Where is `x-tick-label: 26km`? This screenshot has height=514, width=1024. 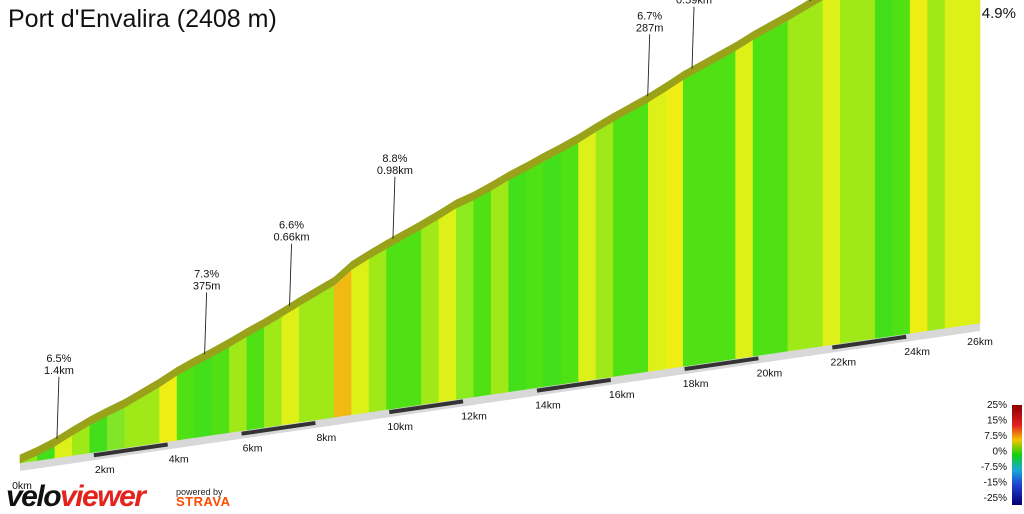 x-tick-label: 26km is located at coordinates (980, 342).